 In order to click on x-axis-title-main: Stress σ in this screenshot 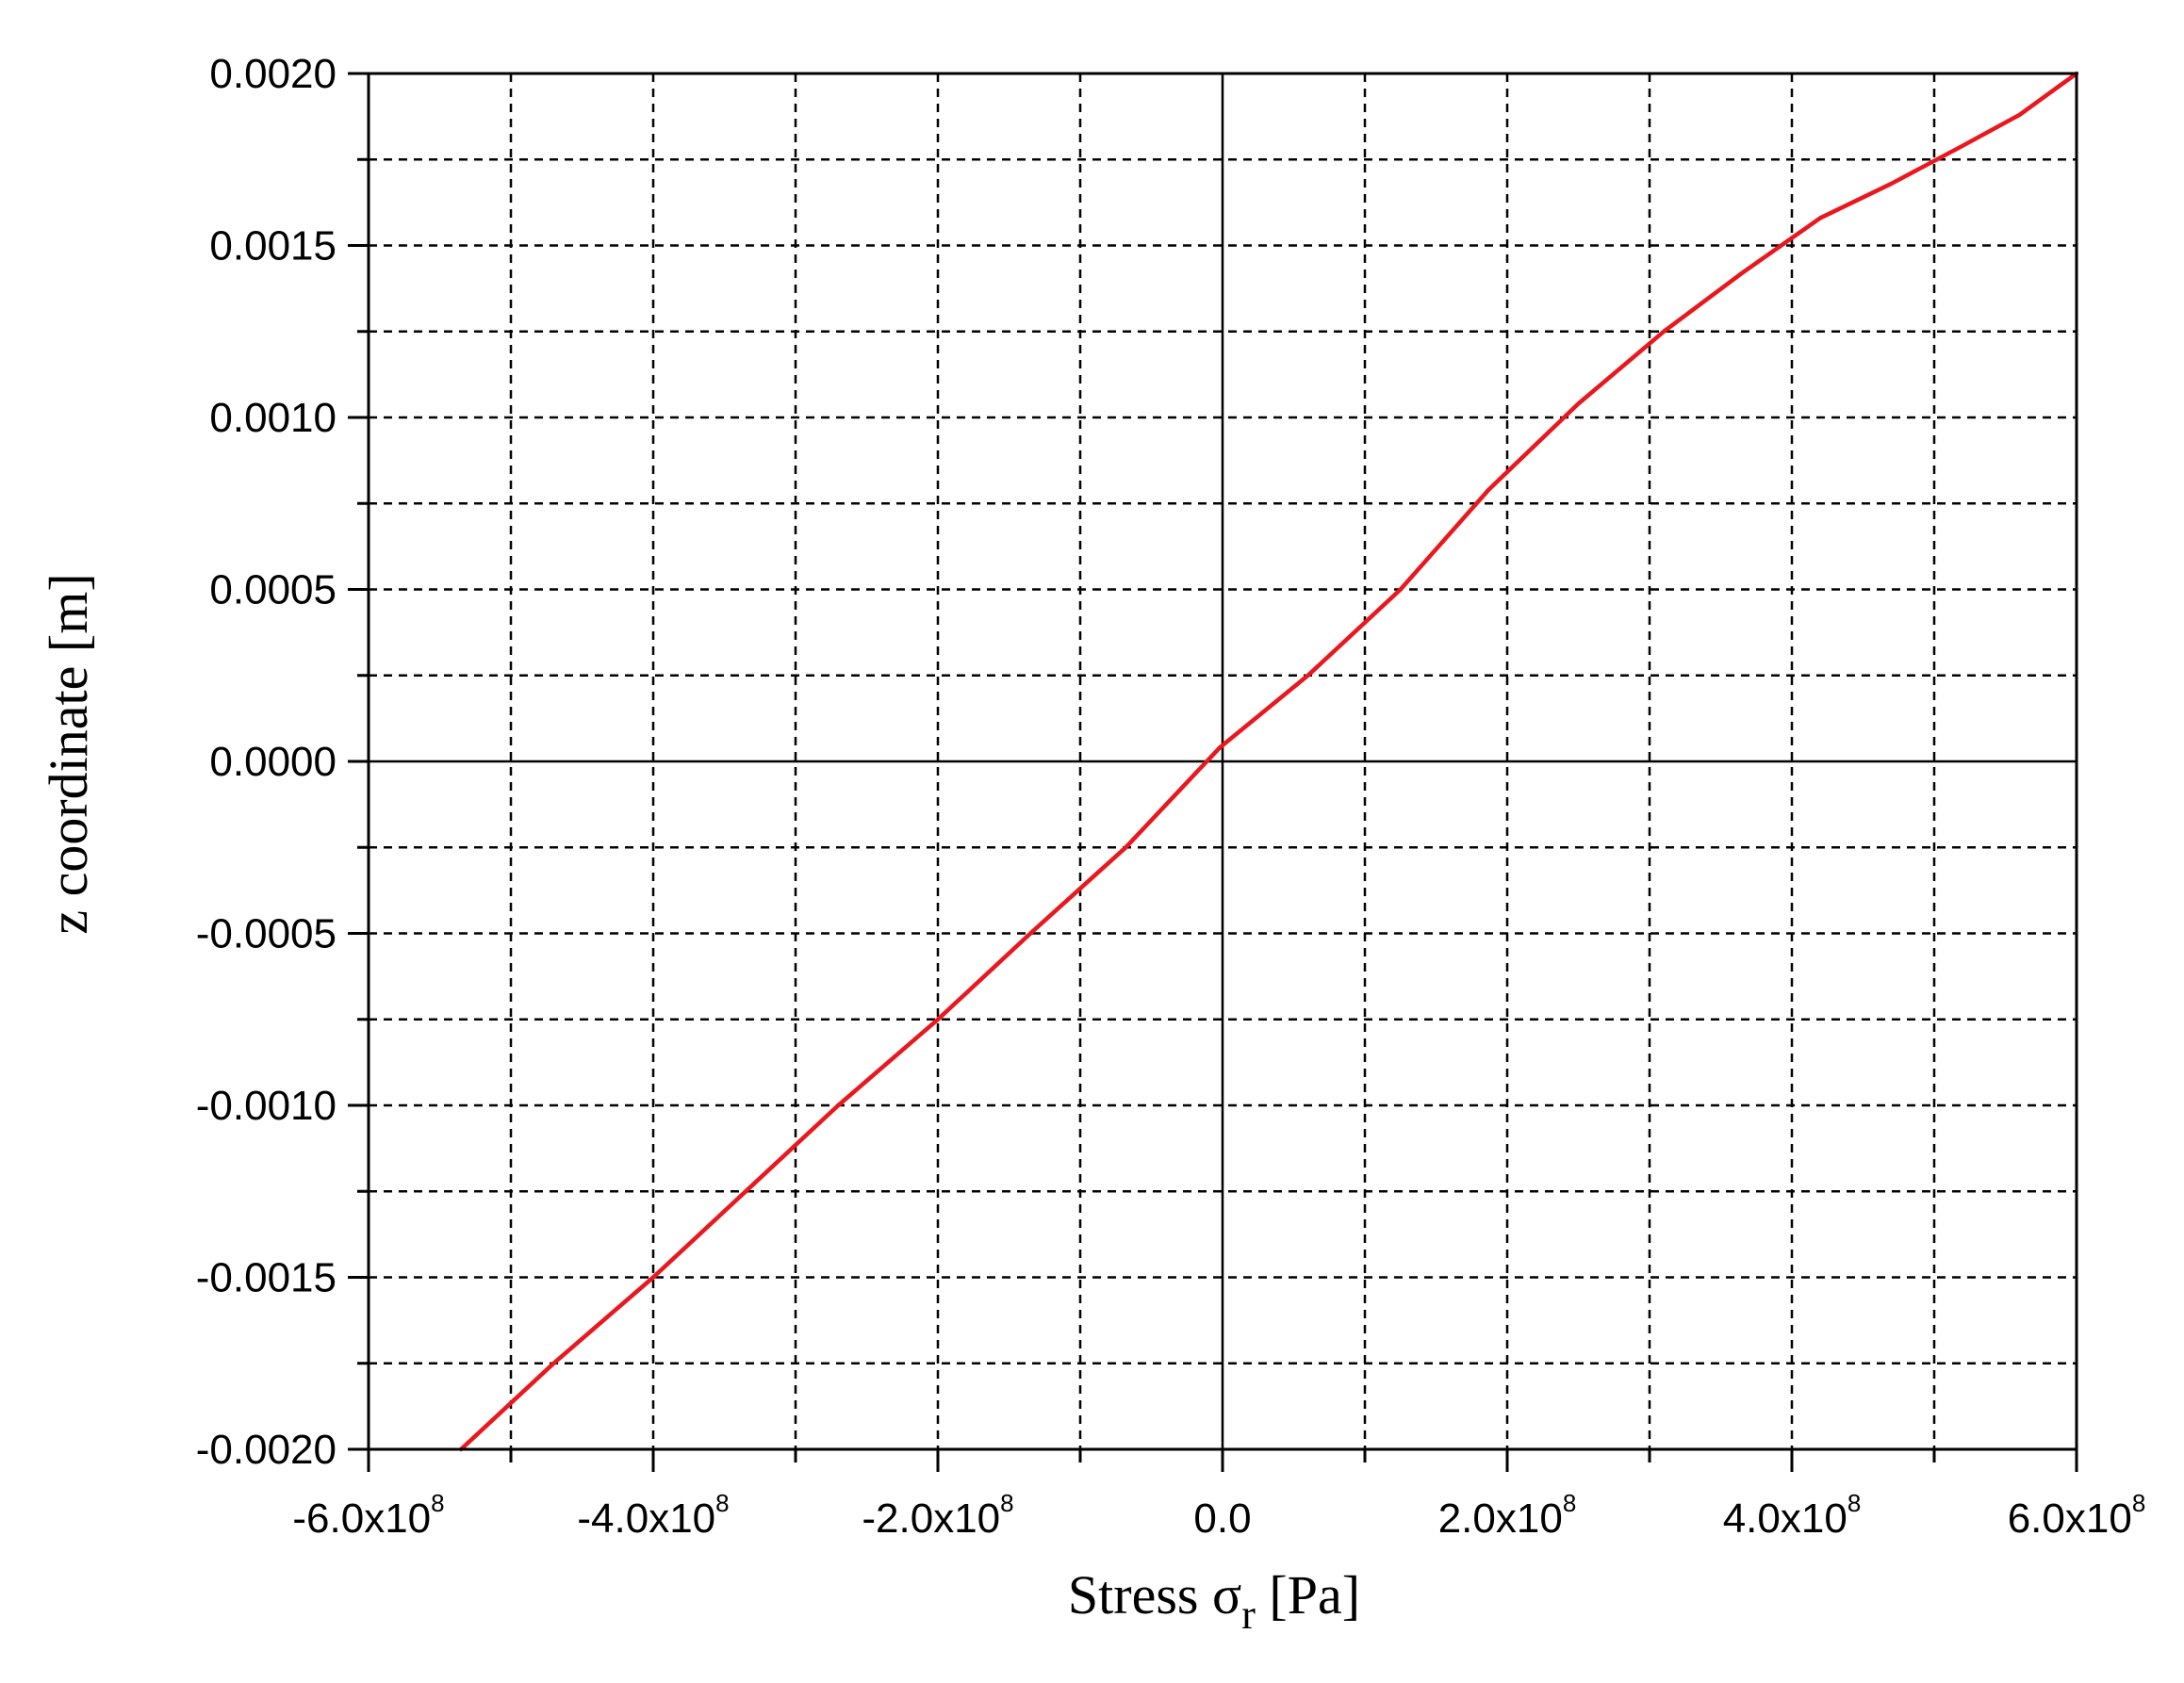, I will do `click(1155, 1595)`.